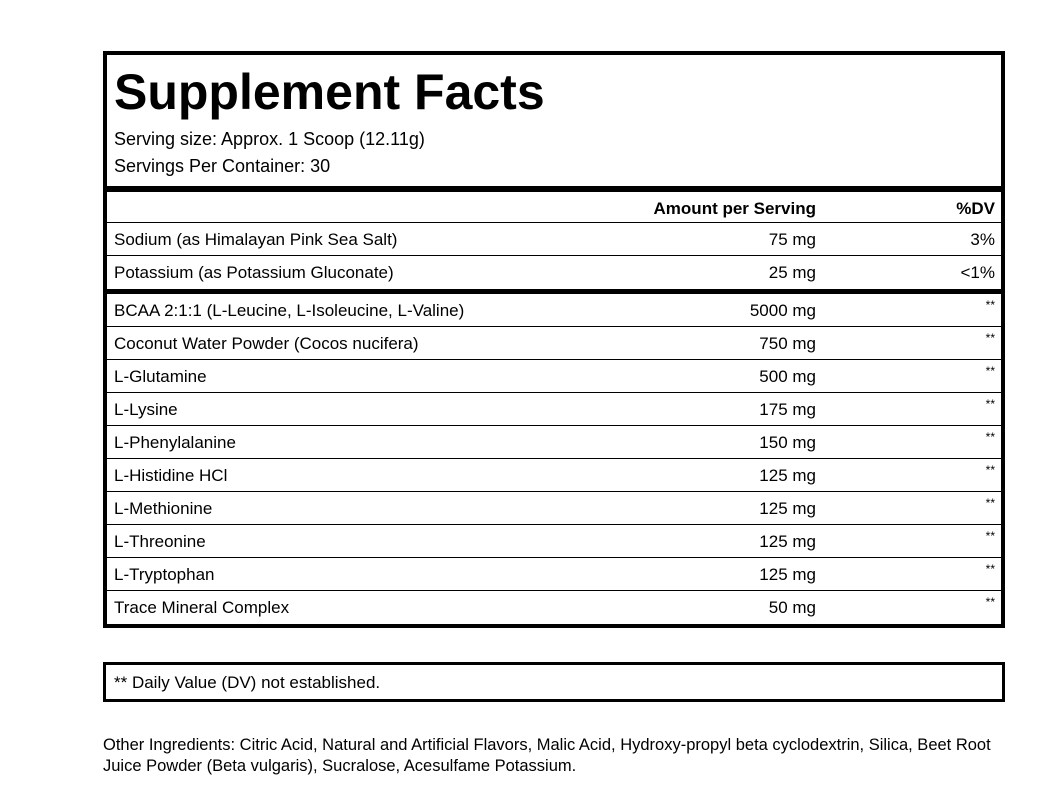 Image resolution: width=1051 pixels, height=795 pixels. Describe the element at coordinates (792, 239) in the screenshot. I see `amount: 75 mg` at that location.